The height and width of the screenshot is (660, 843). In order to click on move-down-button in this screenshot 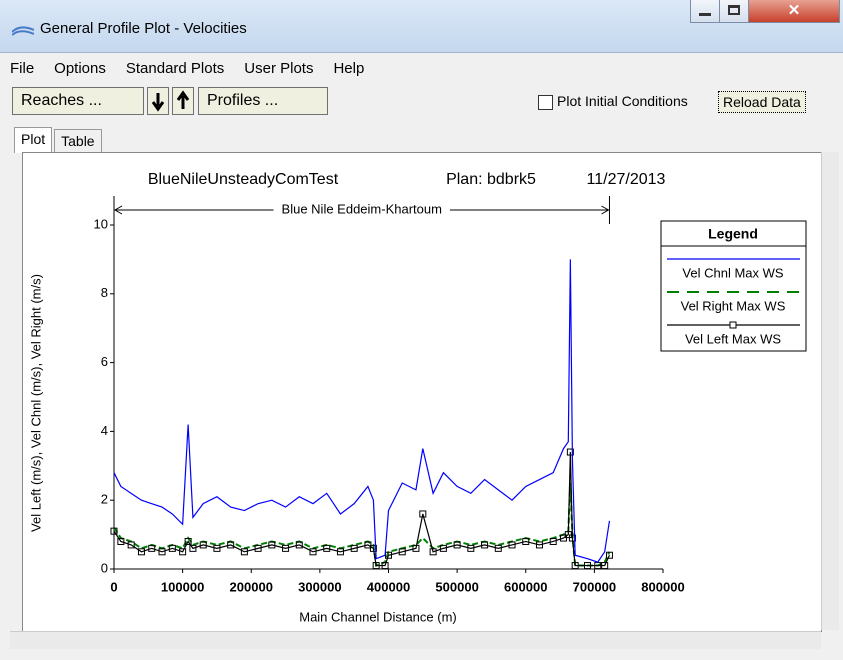, I will do `click(158, 101)`.